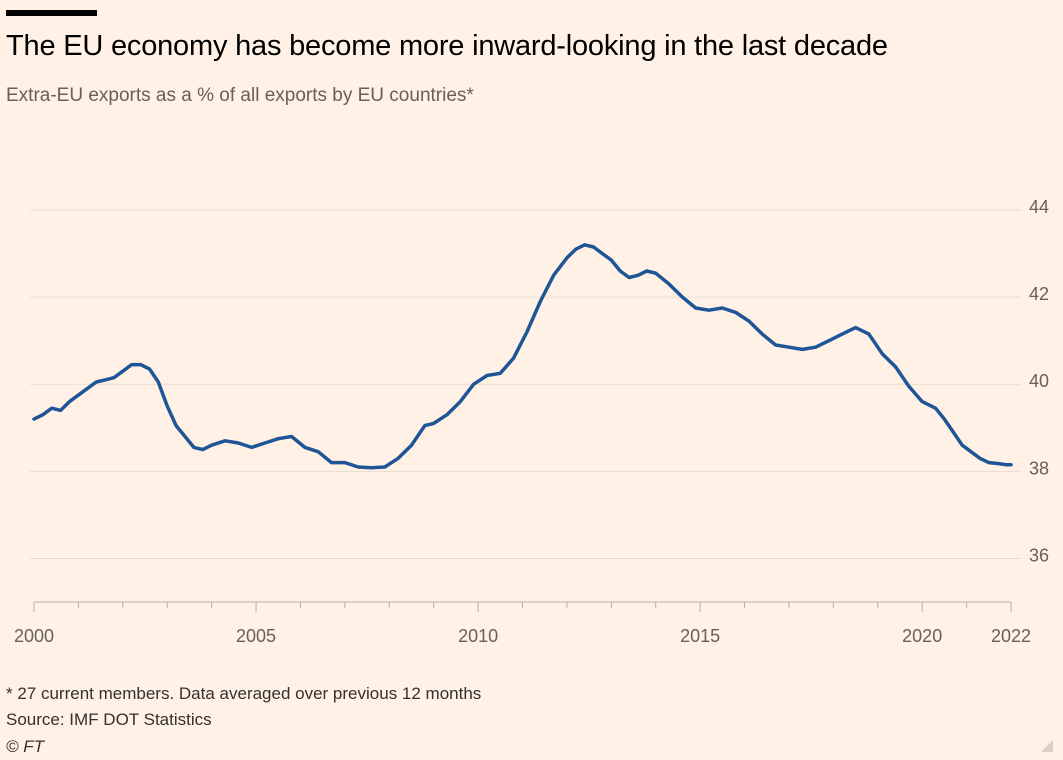 This screenshot has height=760, width=1063. Describe the element at coordinates (478, 636) in the screenshot. I see `x-tick-label: 2010` at that location.